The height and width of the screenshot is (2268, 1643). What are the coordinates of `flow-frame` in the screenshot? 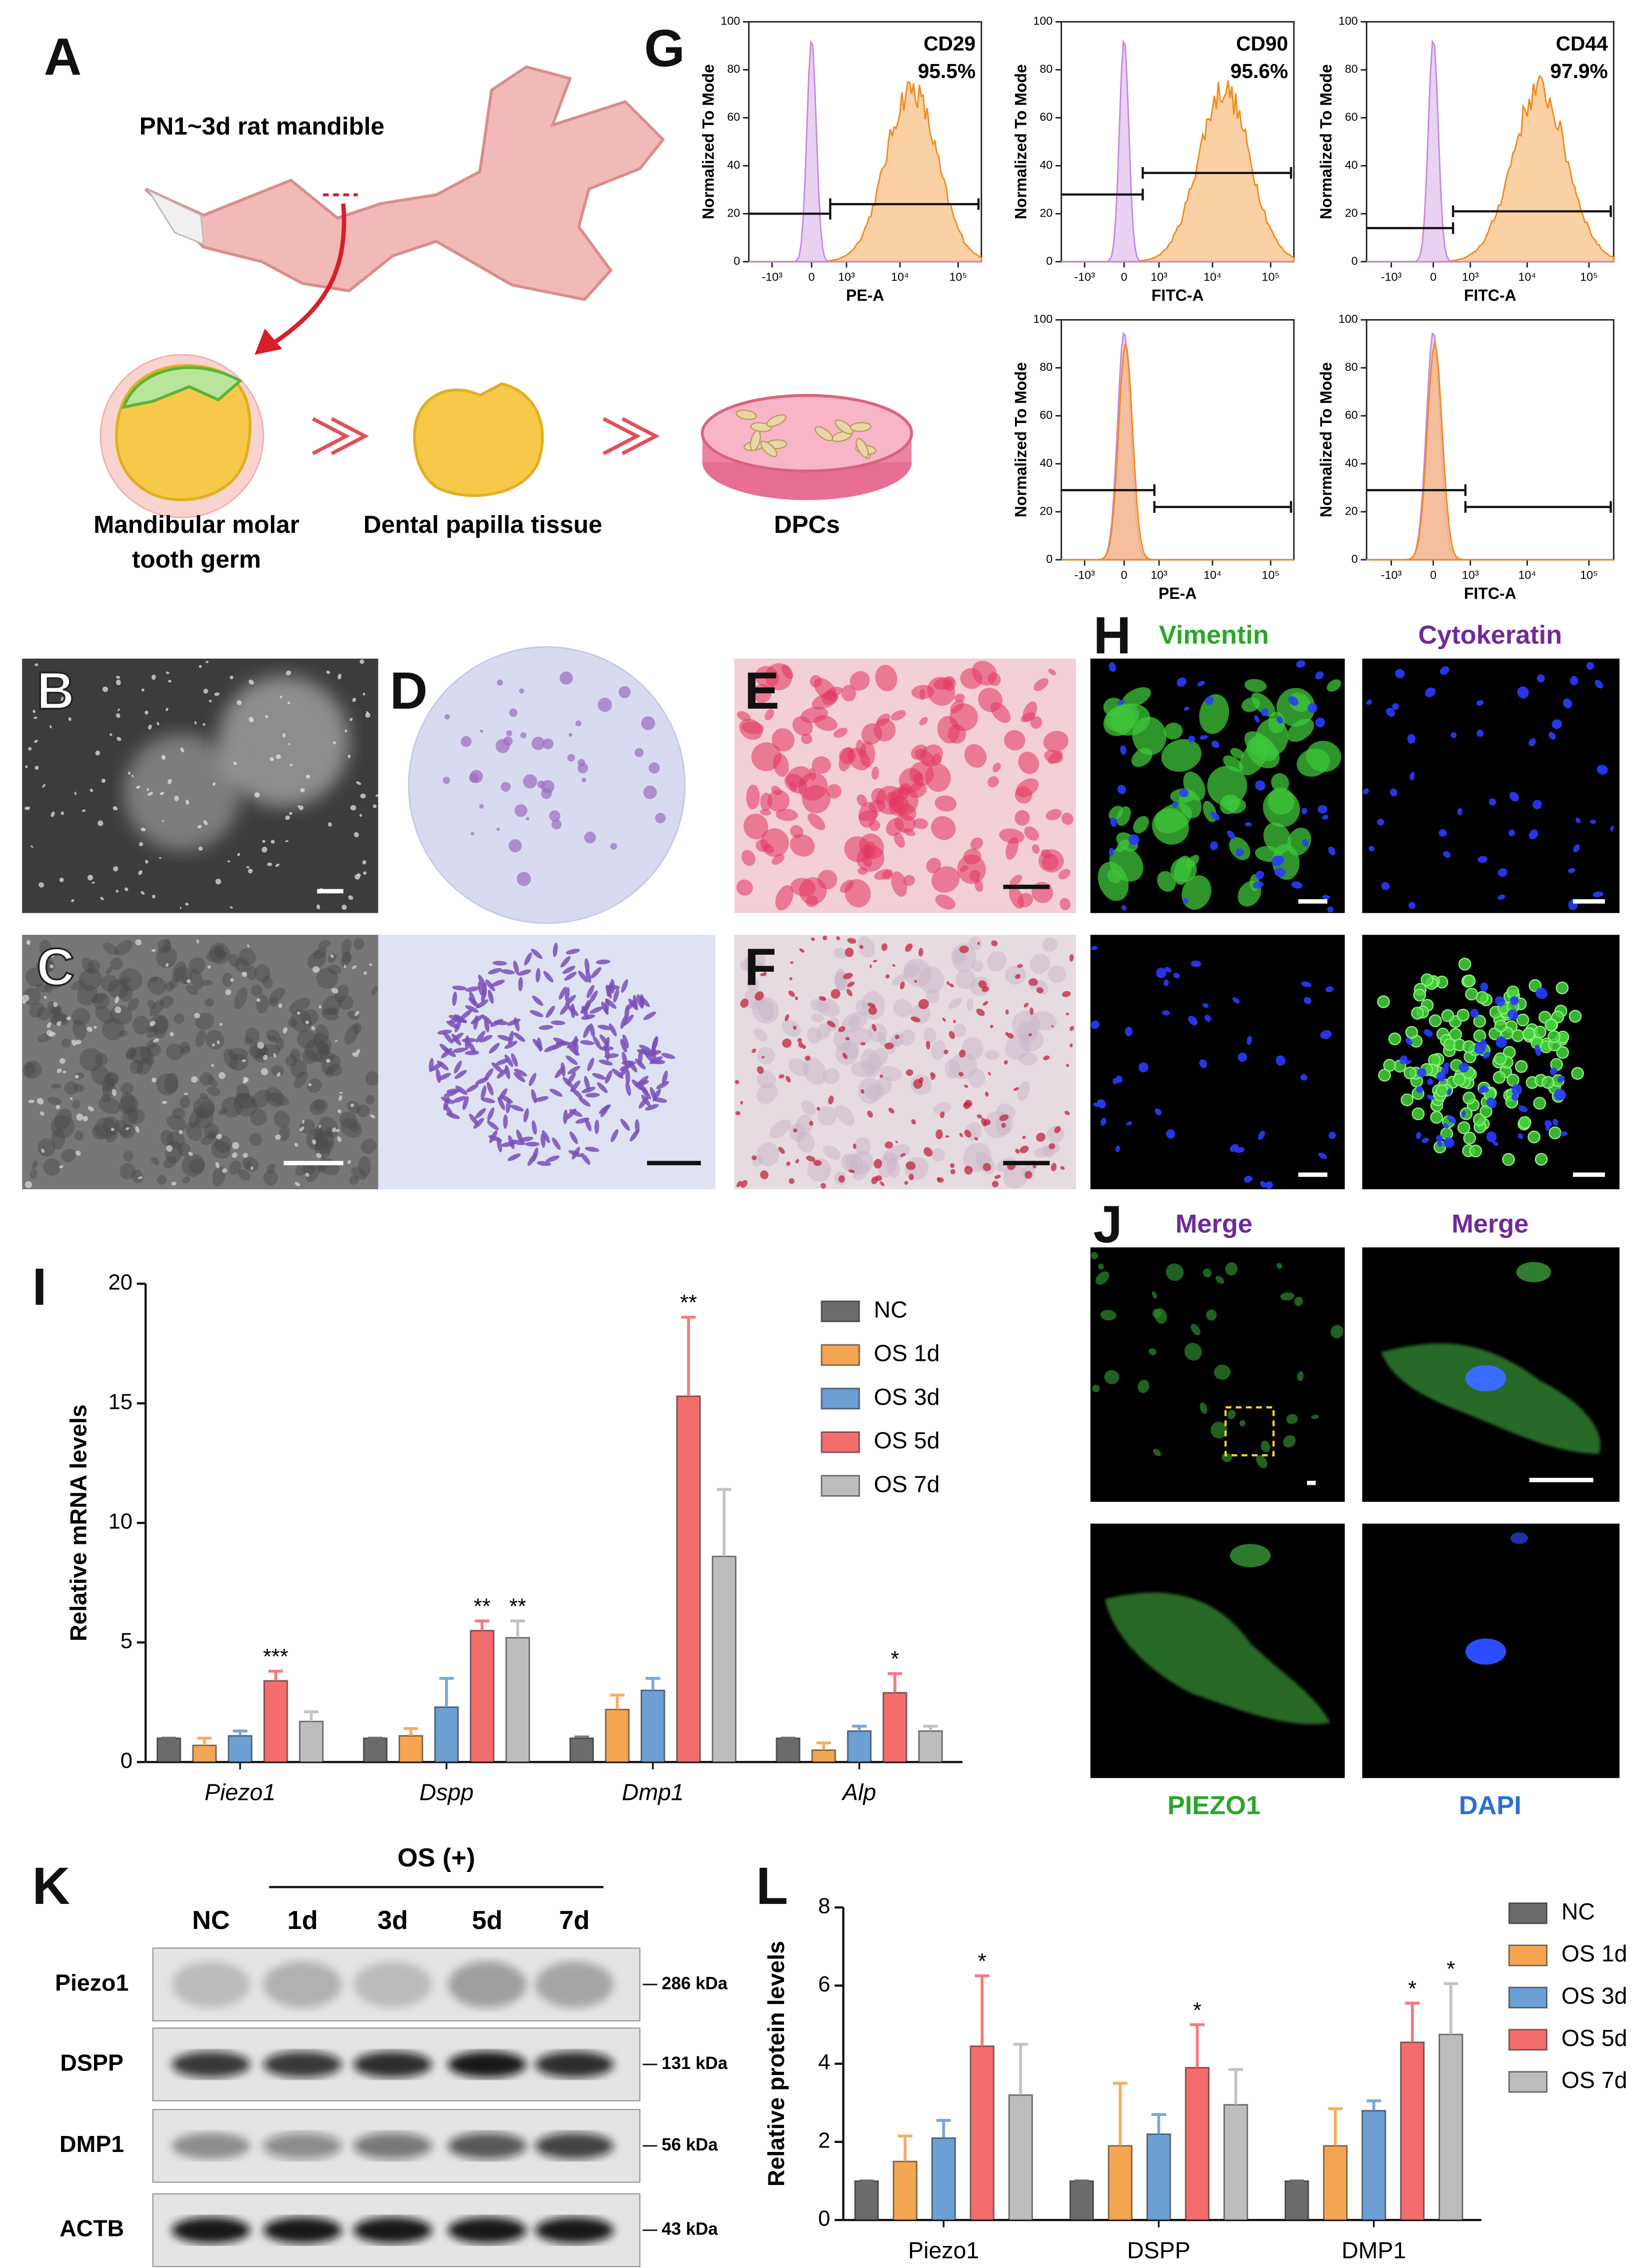 It's located at (1177, 440).